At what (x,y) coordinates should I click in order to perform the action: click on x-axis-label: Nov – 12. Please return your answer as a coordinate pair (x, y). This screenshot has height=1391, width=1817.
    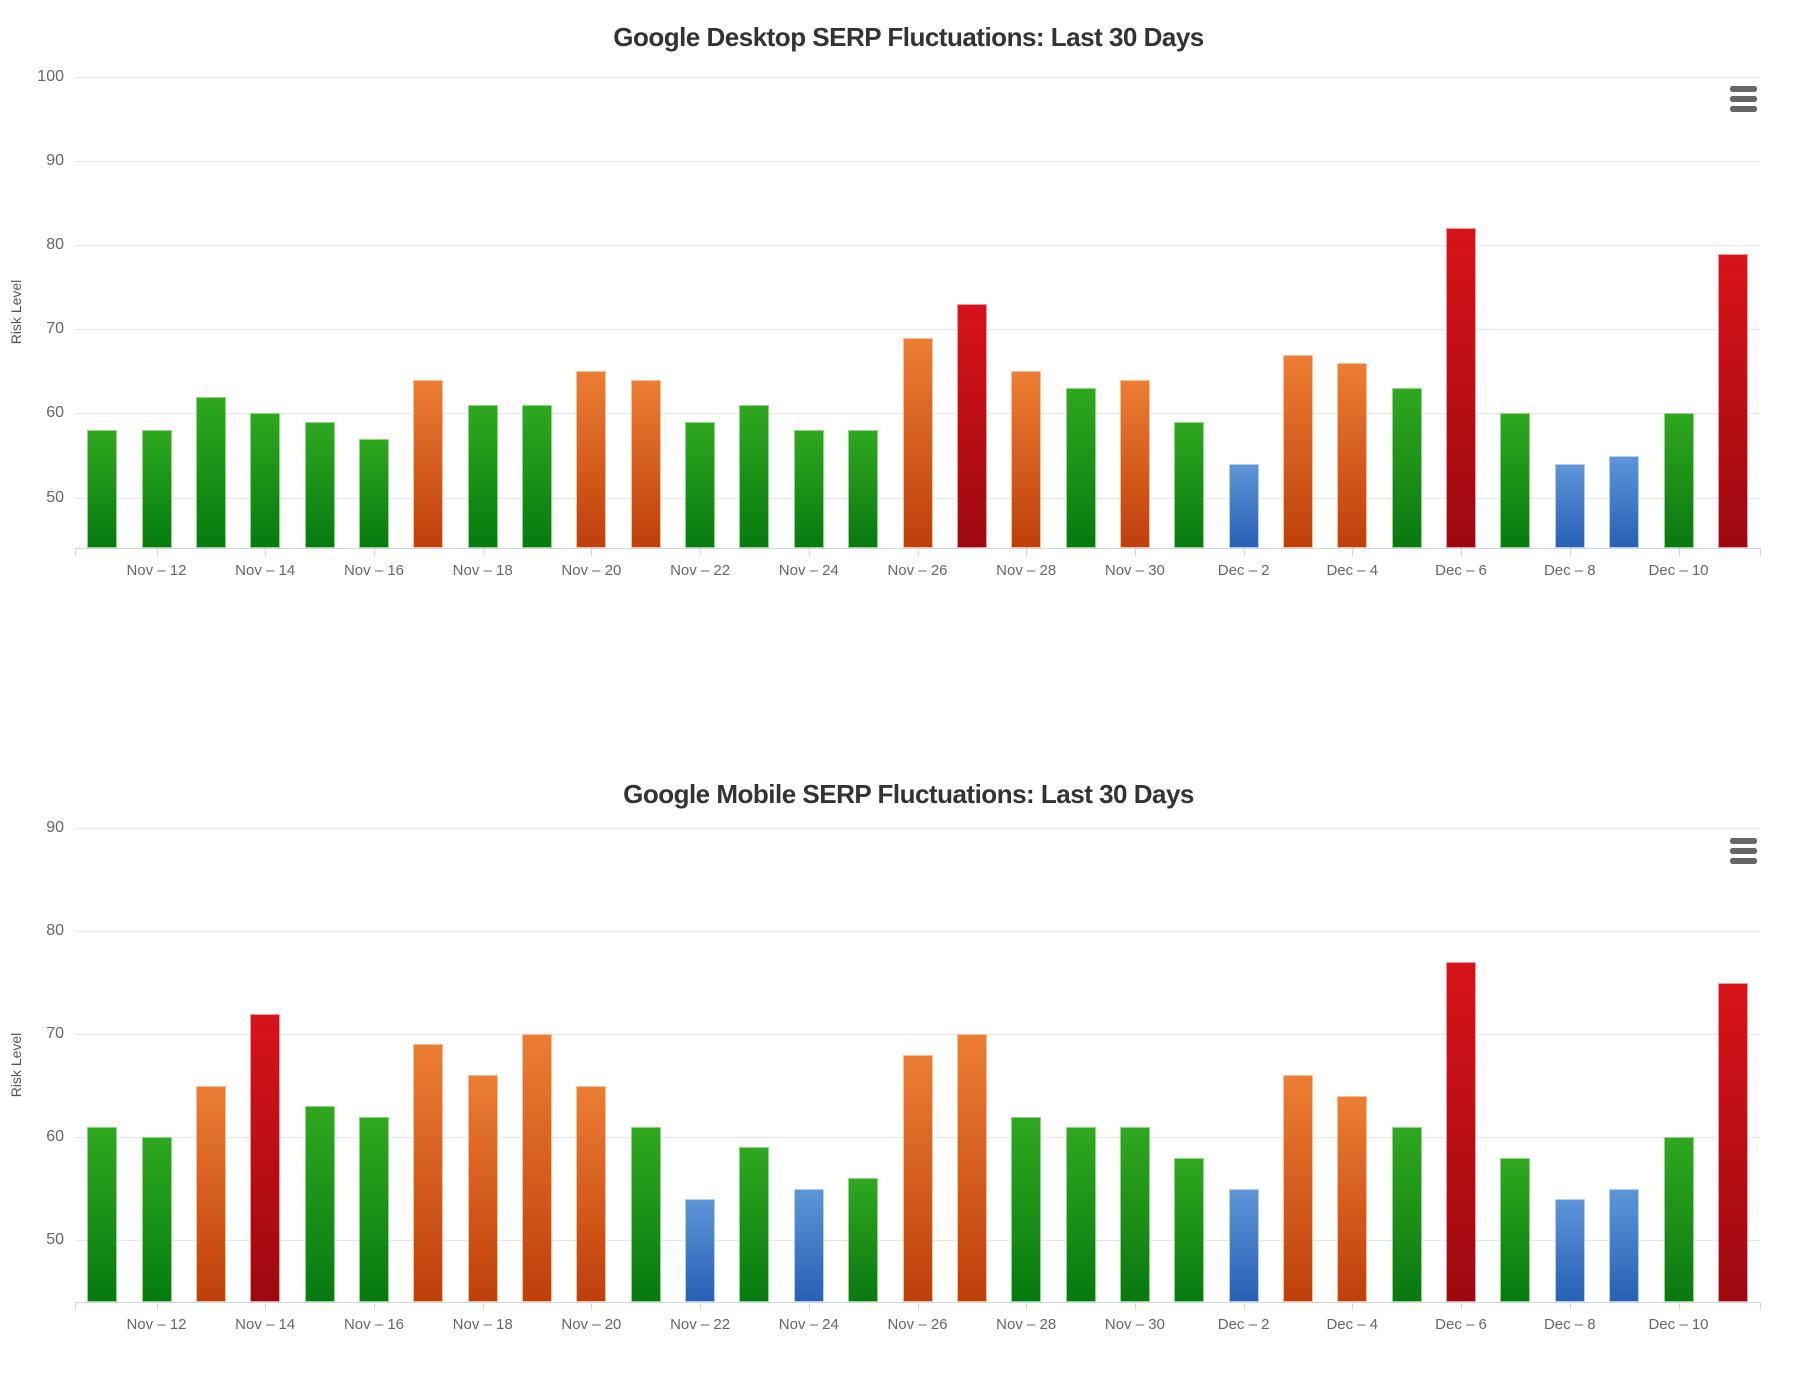
    Looking at the image, I should click on (156, 1324).